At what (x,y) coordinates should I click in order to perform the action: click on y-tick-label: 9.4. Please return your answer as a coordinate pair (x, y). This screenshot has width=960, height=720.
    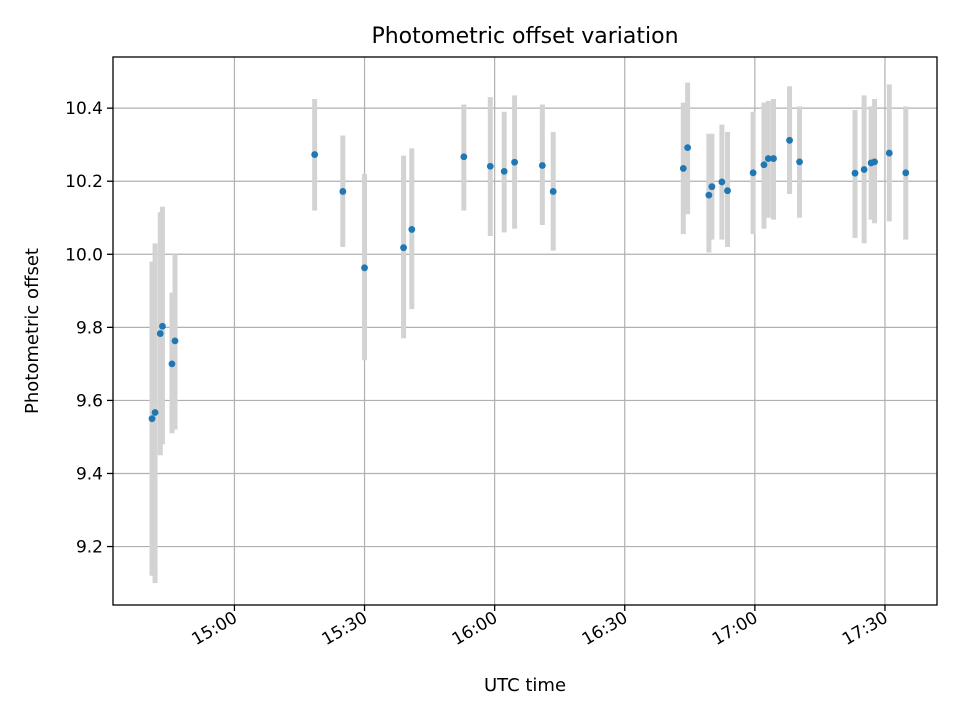
    Looking at the image, I should click on (89, 474).